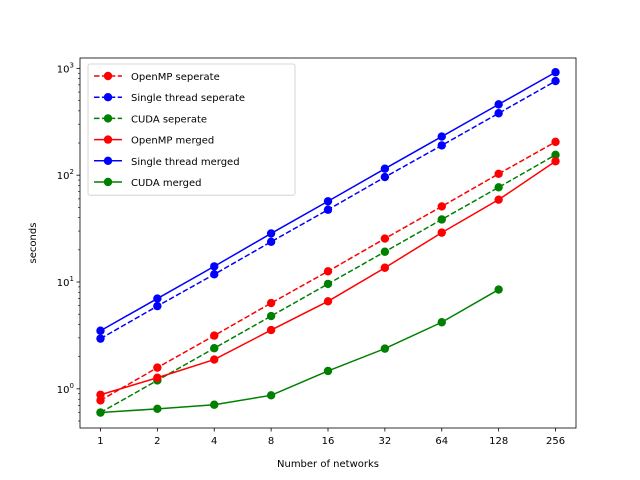 Image resolution: width=640 pixels, height=480 pixels. I want to click on legend-item-cuda-merged: CUDA merged, so click(148, 183).